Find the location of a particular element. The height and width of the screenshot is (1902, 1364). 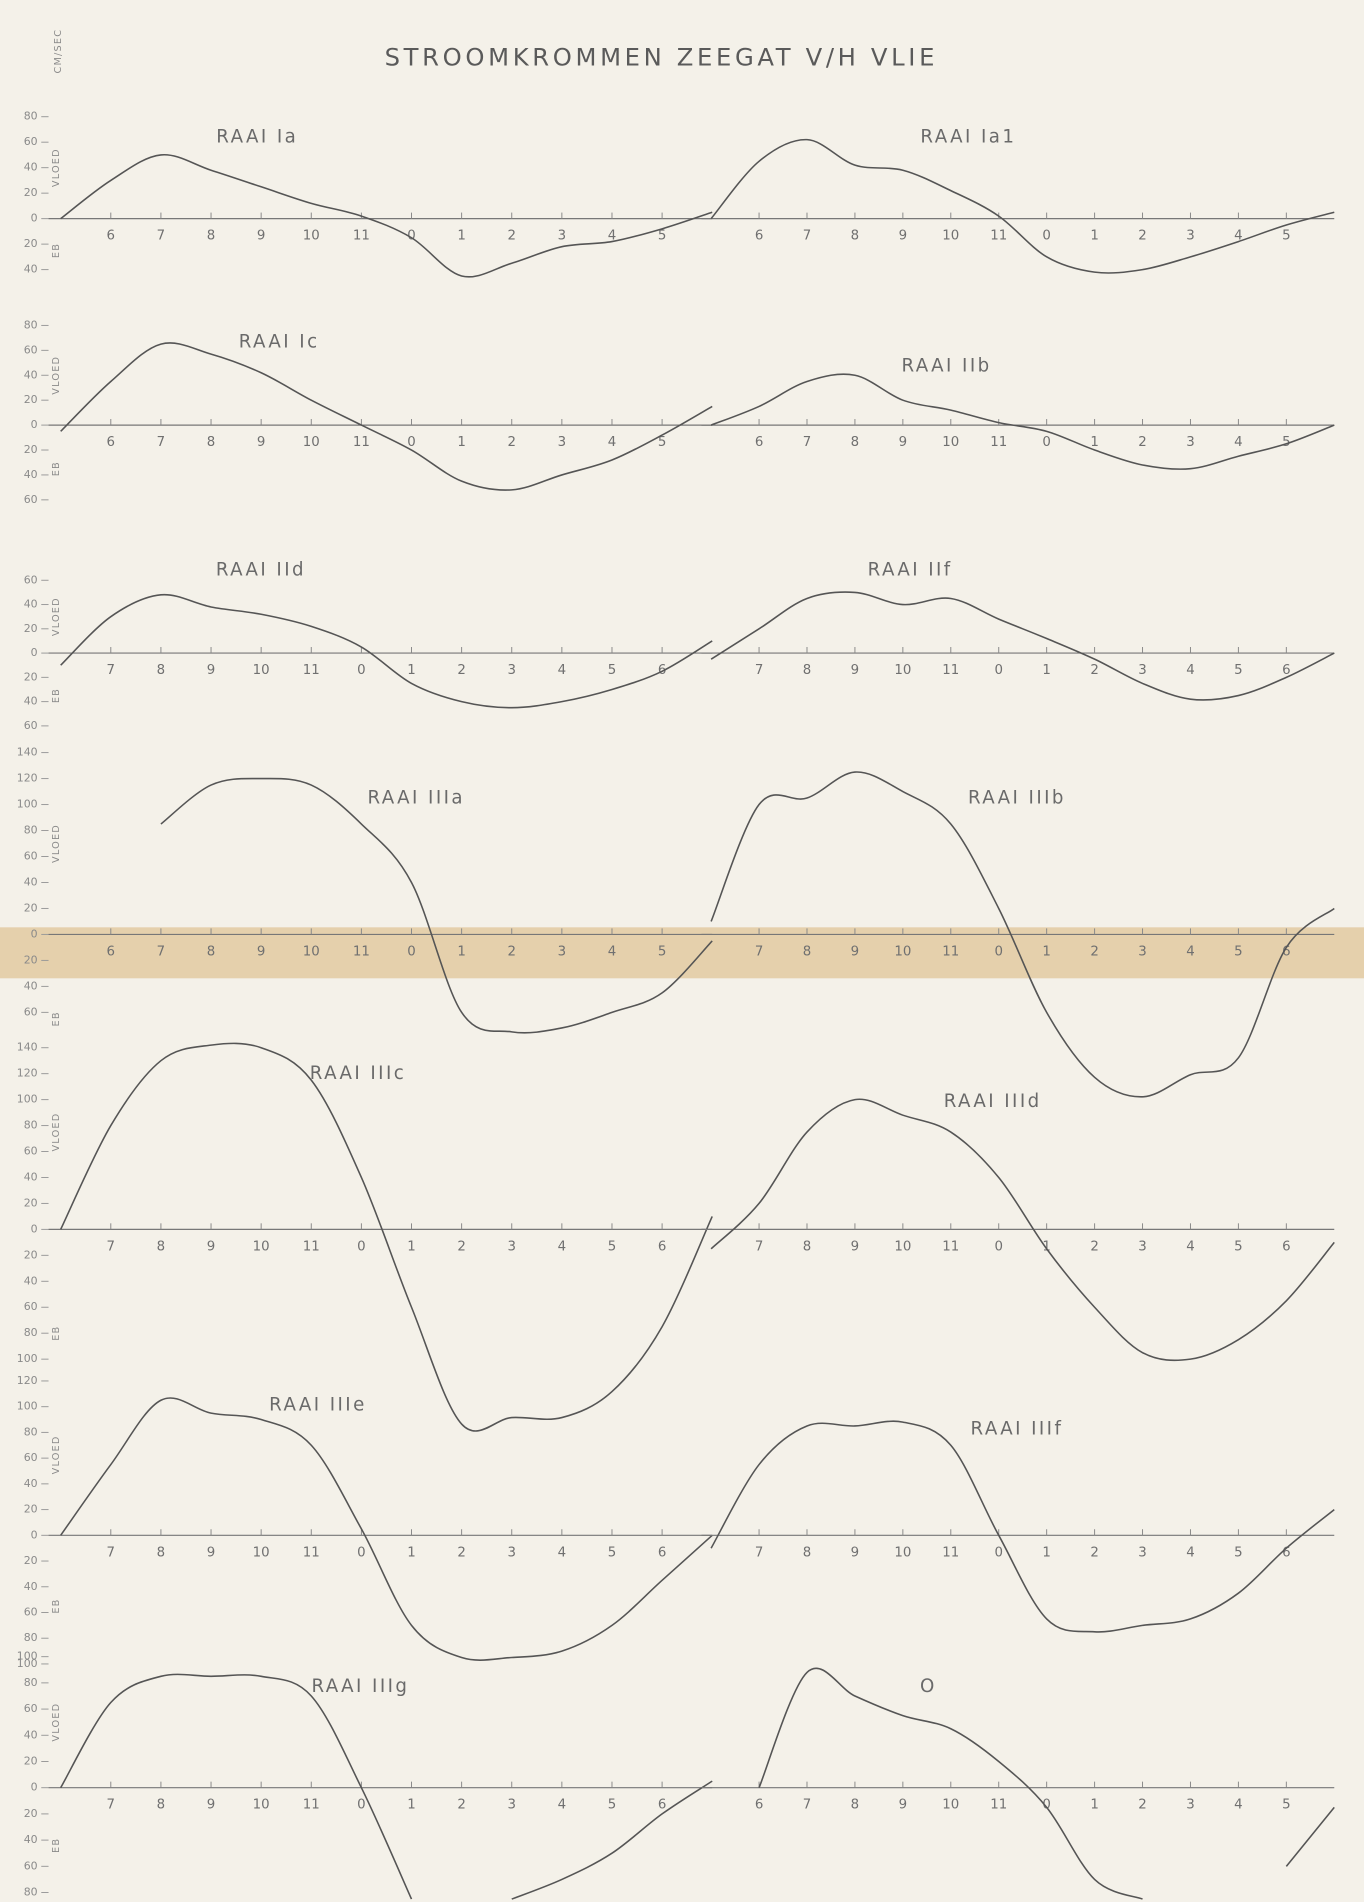

chart-title: O is located at coordinates (928, 1686).